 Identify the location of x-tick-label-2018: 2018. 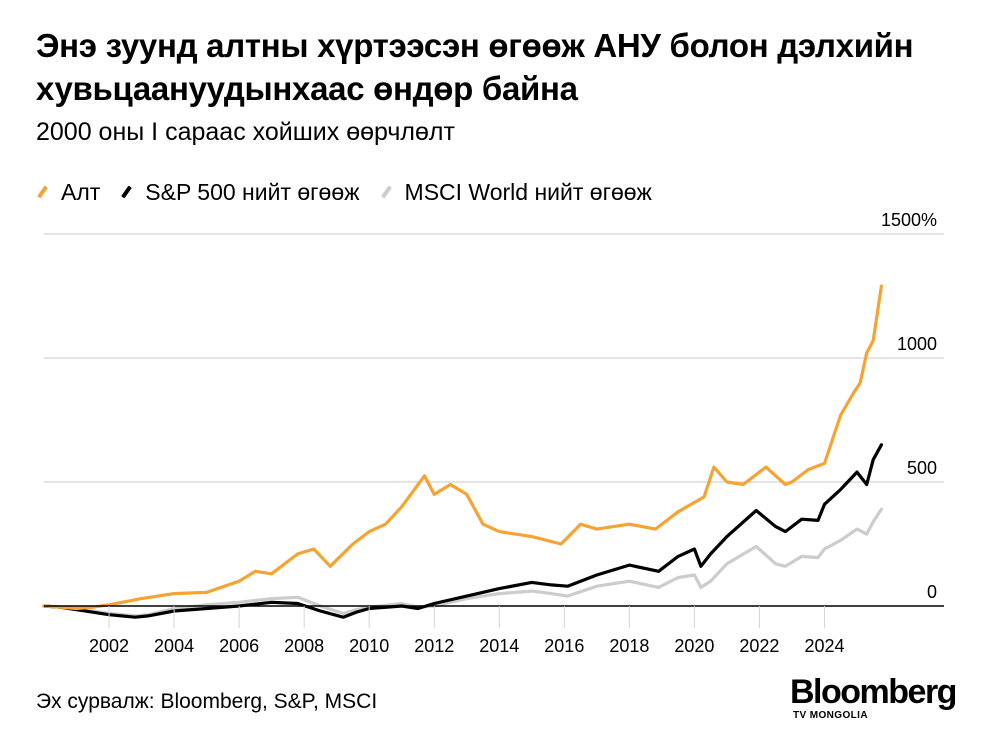
(629, 646).